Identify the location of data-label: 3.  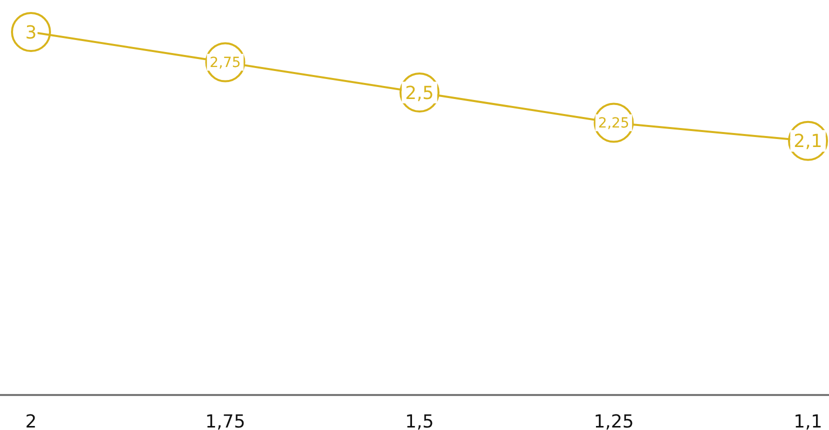
(31, 33).